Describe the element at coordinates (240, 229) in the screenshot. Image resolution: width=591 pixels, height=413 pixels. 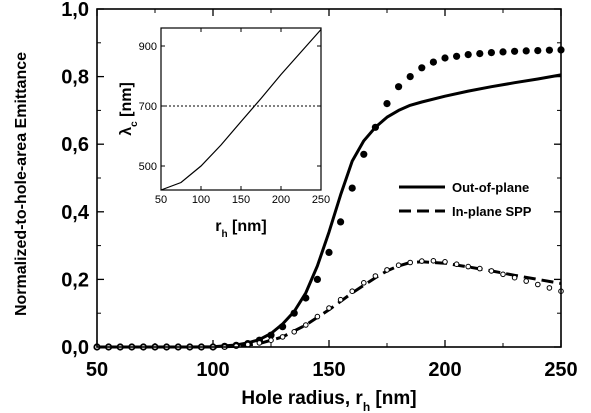
I see `inset-x-axis-label: rh [nm]` at that location.